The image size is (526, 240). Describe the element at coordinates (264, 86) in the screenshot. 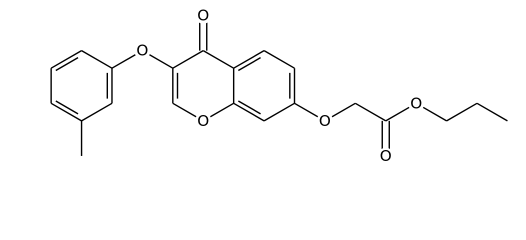

I see `benzo-ring` at that location.